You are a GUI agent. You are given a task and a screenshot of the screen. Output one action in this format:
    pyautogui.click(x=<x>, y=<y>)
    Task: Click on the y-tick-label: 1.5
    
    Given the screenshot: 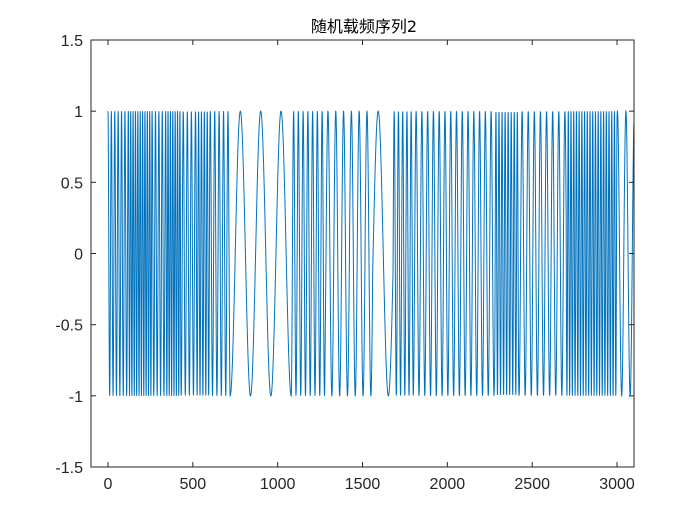 What is the action you would take?
    pyautogui.click(x=72, y=41)
    